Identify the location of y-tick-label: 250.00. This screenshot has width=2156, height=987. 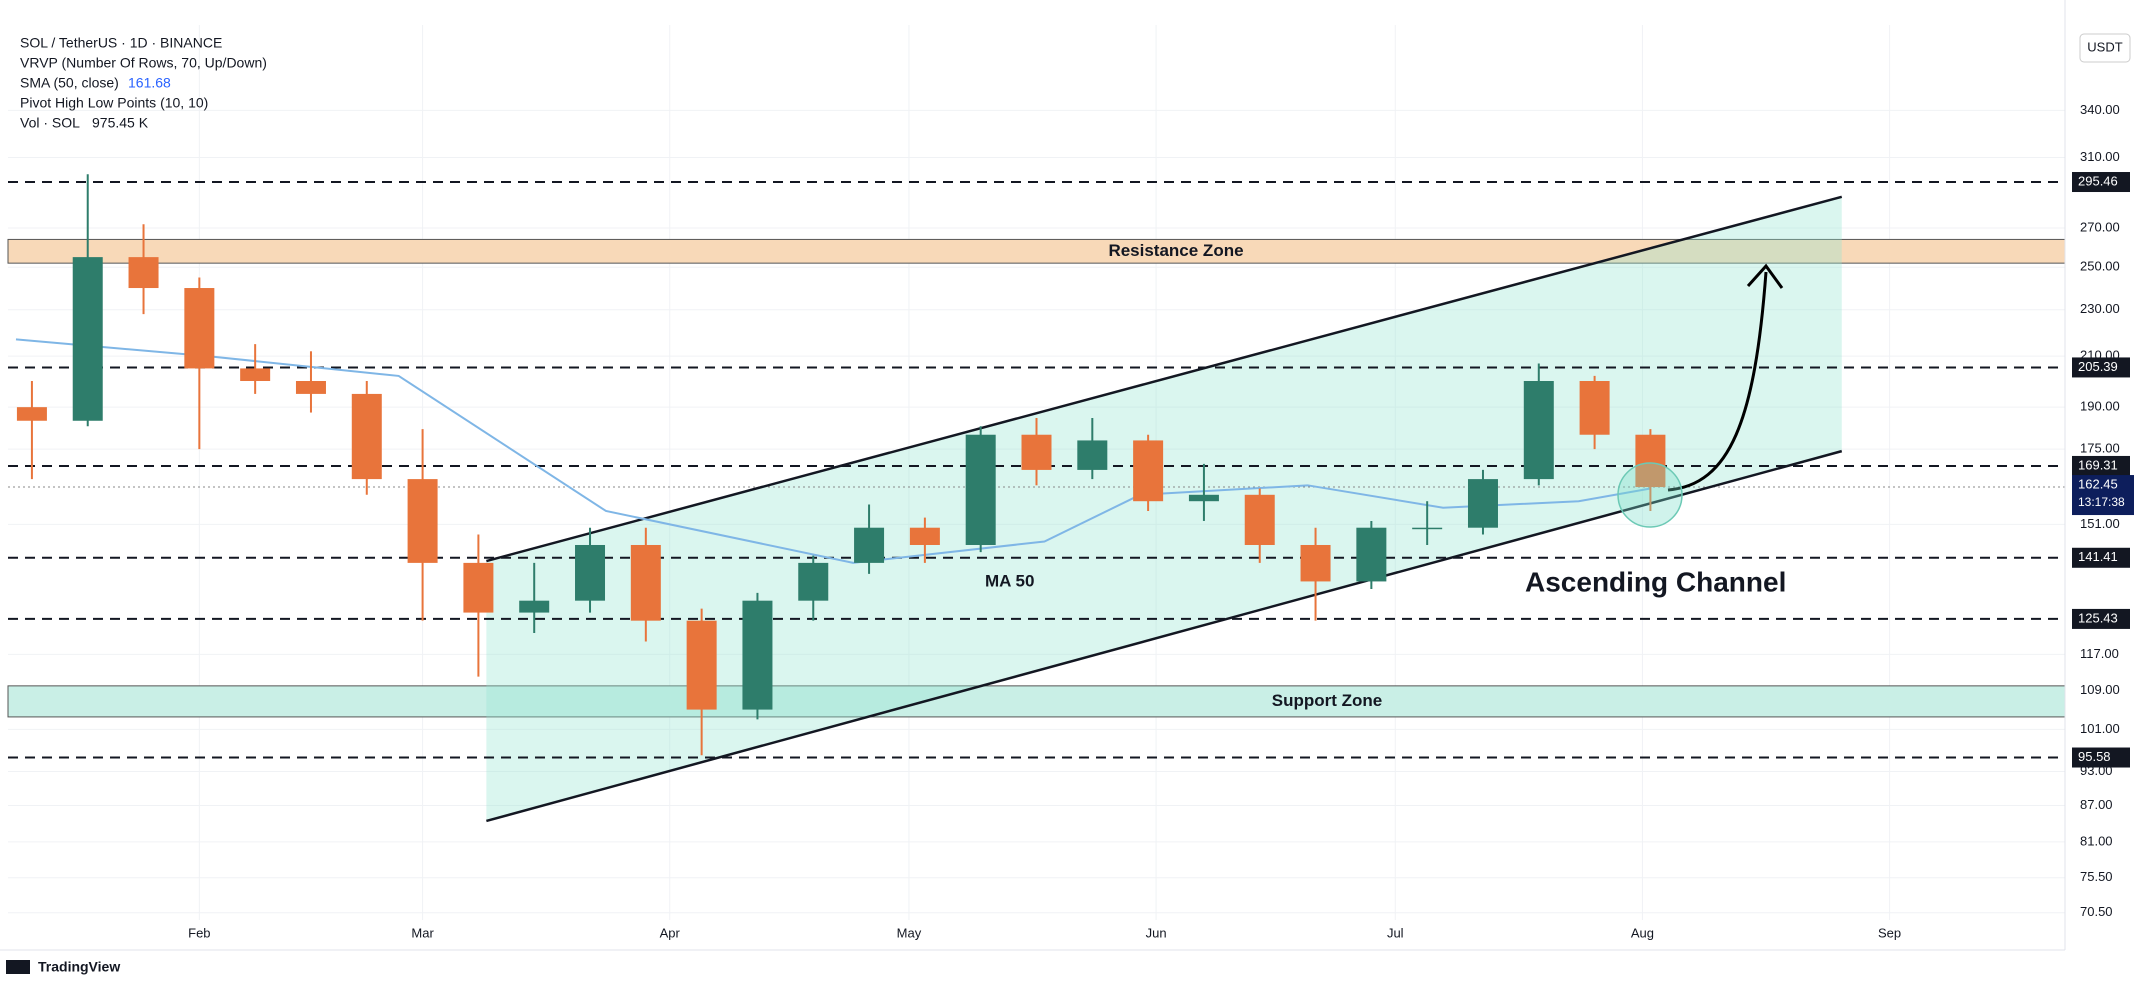
(2100, 266).